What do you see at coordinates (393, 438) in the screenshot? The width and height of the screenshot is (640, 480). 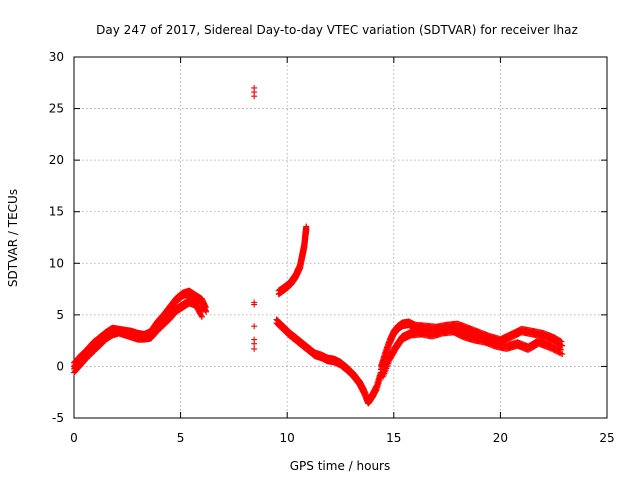 I see `x-tick-label: 15` at bounding box center [393, 438].